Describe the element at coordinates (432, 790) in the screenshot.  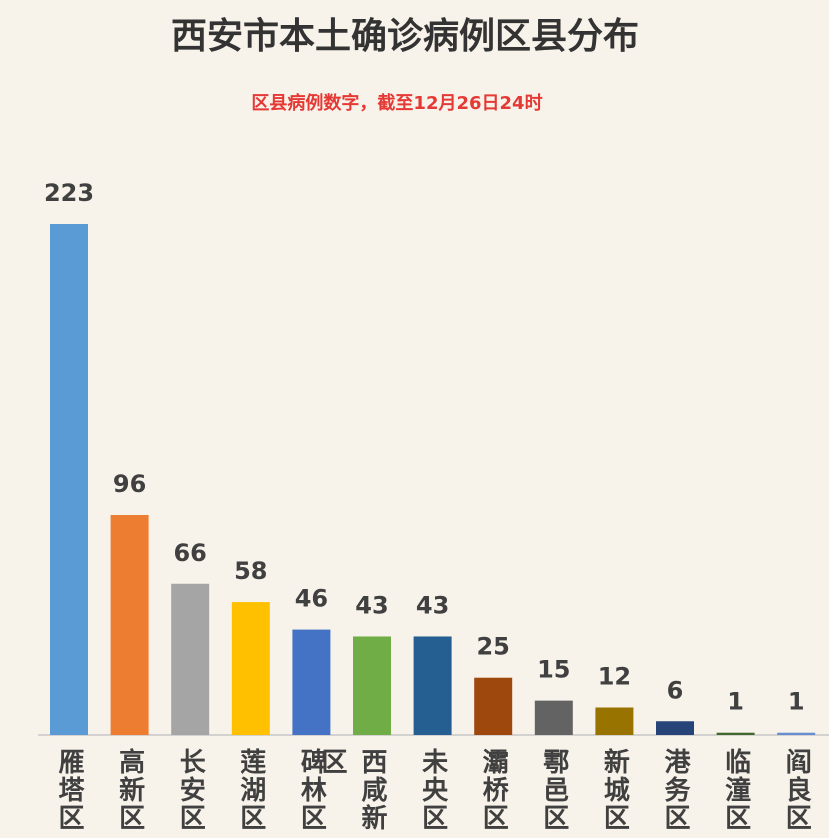
I see `x-tick-label: 未央区` at that location.